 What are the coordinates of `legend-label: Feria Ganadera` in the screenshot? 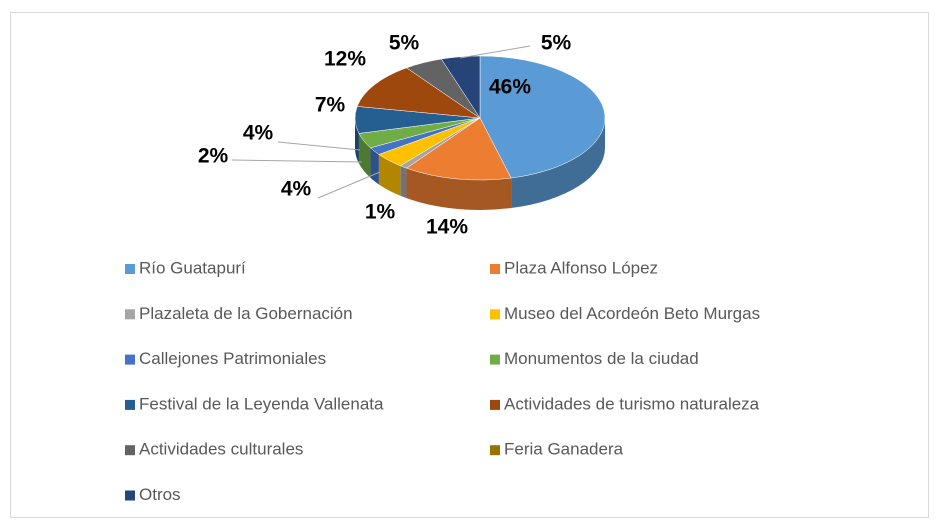 It's located at (564, 449).